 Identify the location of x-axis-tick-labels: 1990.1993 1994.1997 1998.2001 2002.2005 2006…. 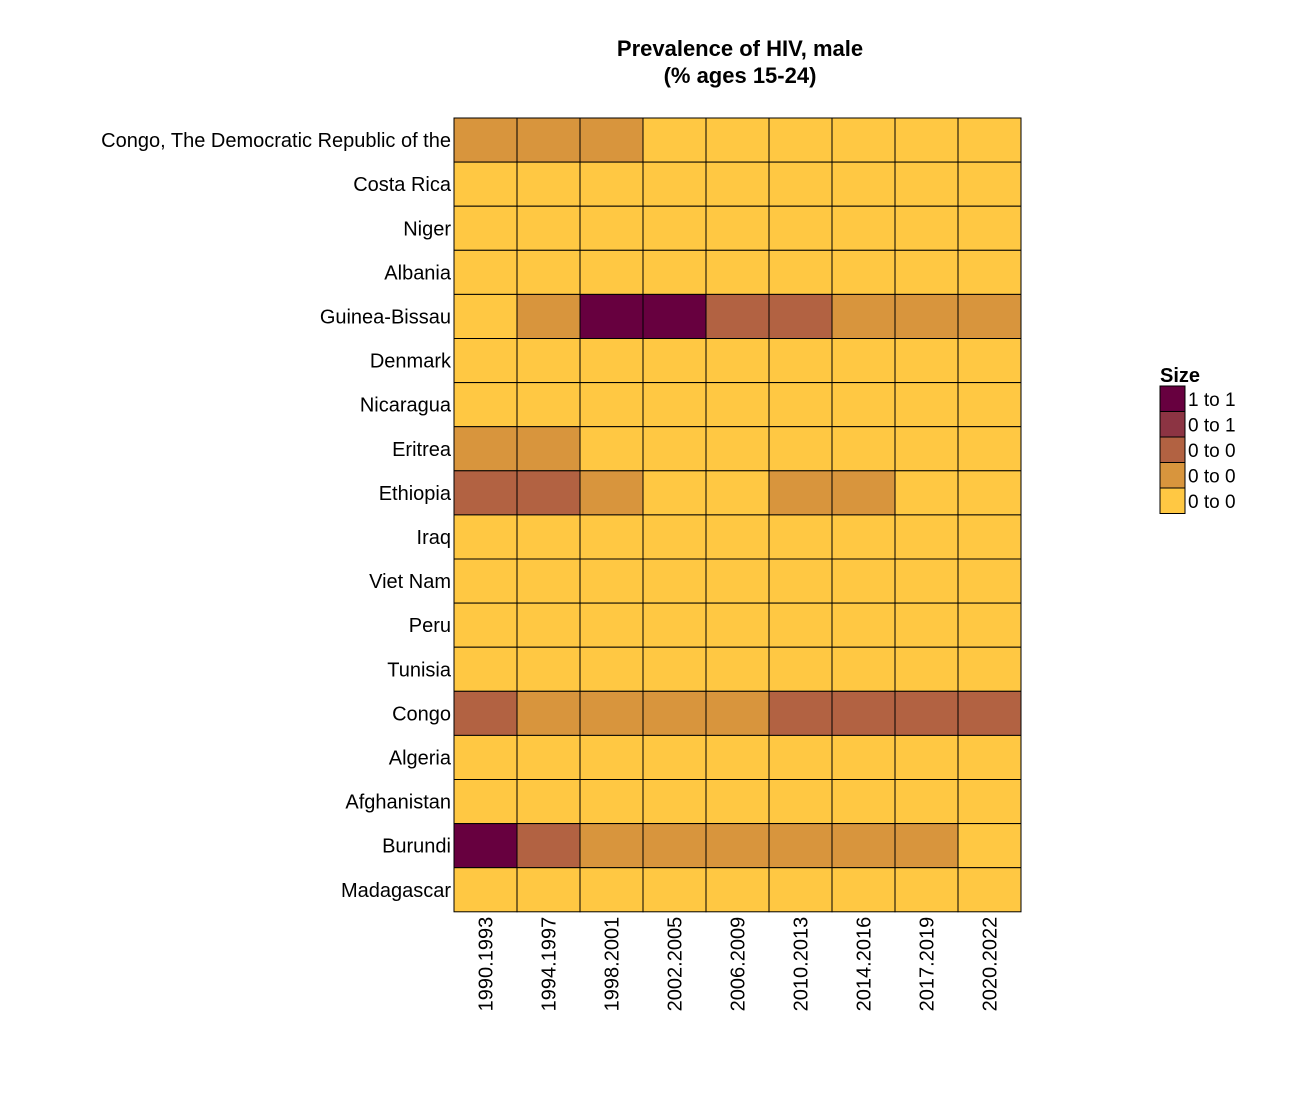
(739, 964).